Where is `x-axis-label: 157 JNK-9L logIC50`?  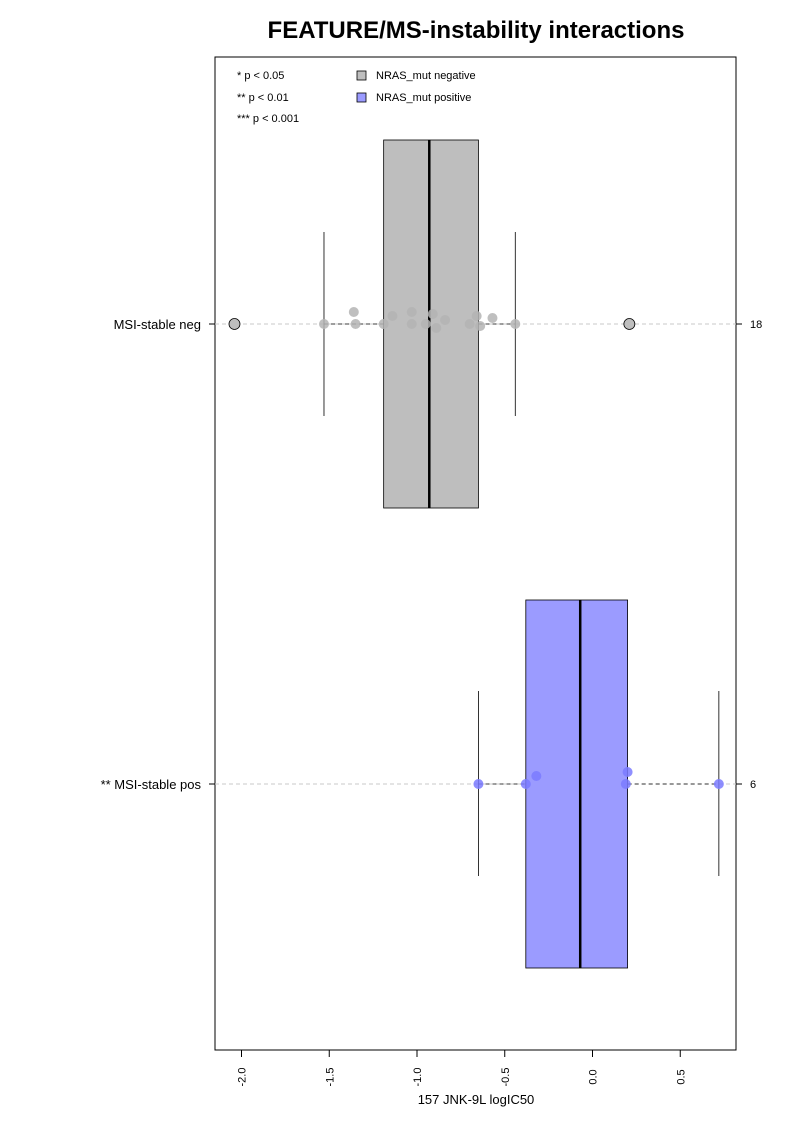
x-axis-label: 157 JNK-9L logIC50 is located at coordinates (476, 1099).